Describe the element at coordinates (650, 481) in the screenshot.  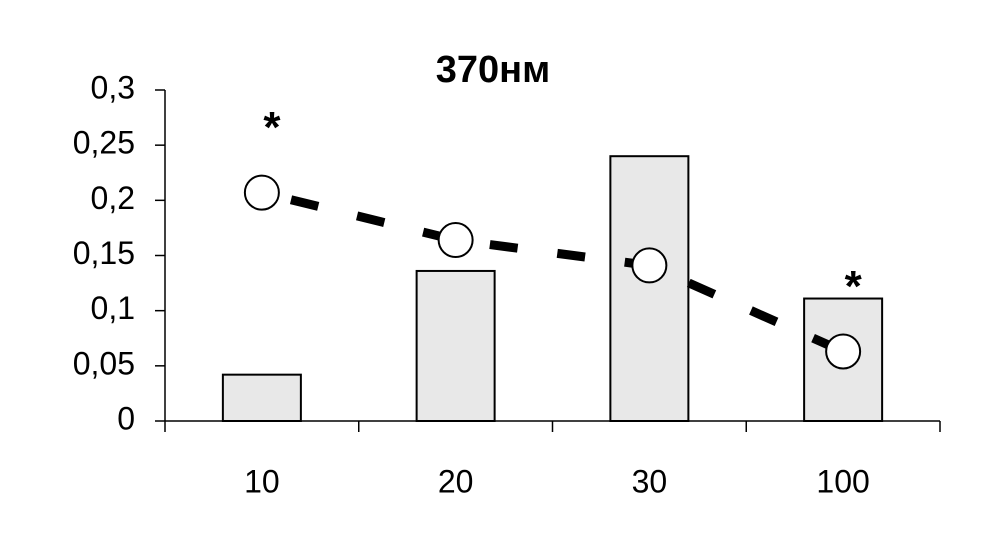
I see `x-tick-label: 30` at that location.